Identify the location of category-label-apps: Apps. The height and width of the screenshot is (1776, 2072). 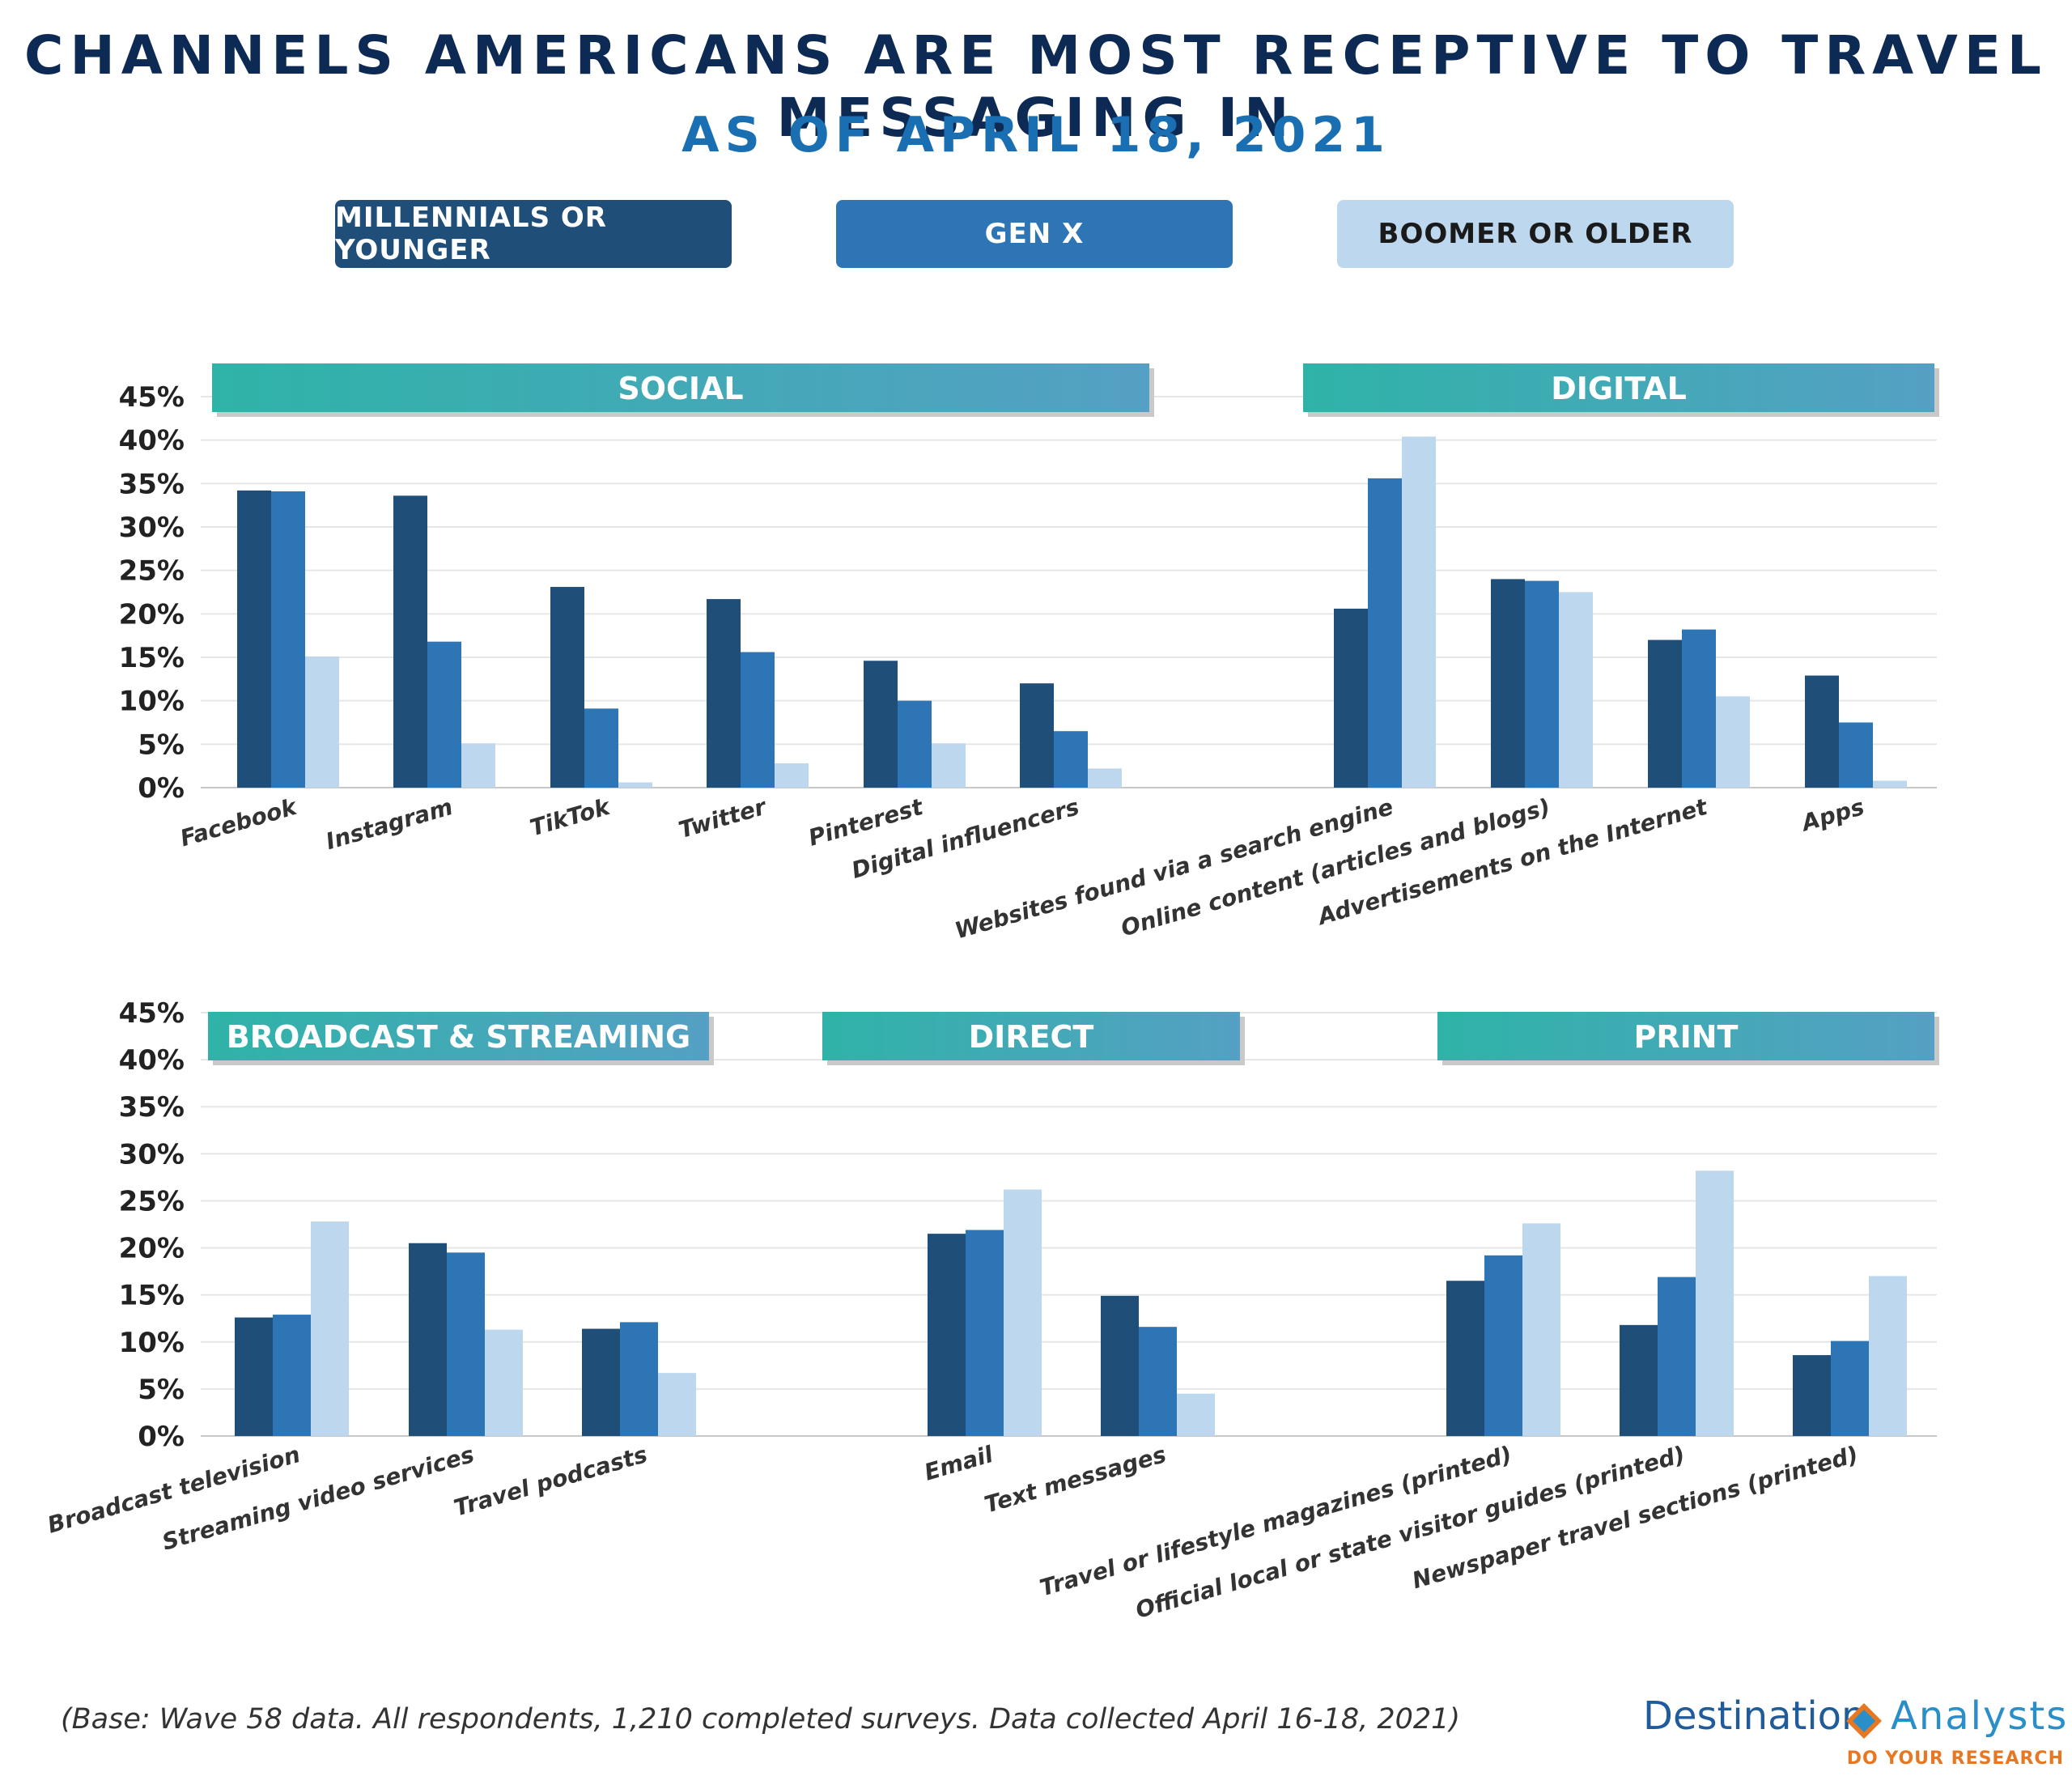
(1832, 815).